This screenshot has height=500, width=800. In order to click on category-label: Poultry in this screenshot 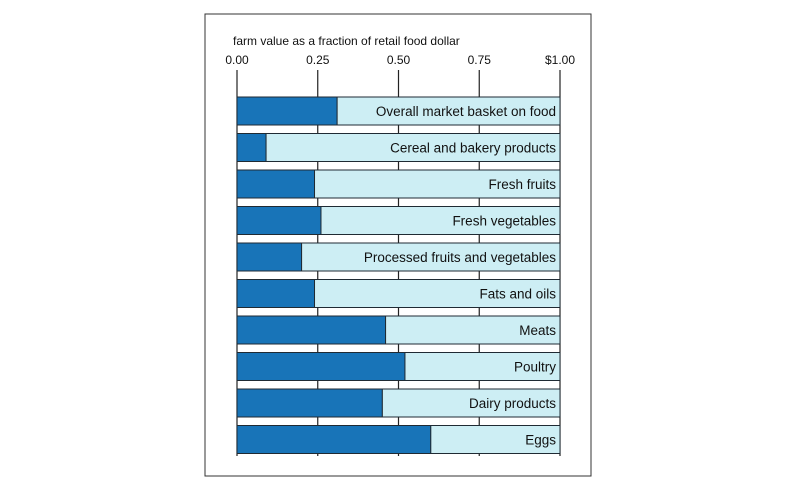, I will do `click(535, 367)`.